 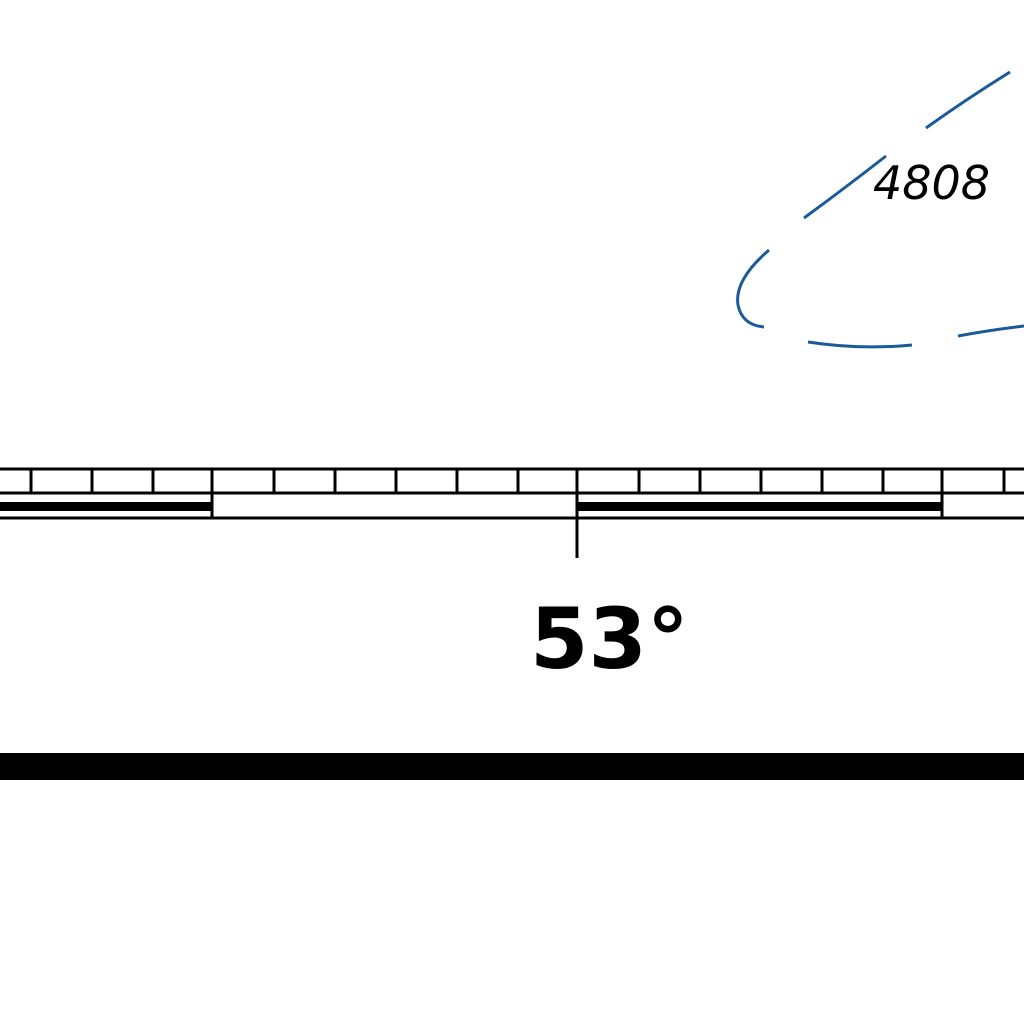 What do you see at coordinates (931, 183) in the screenshot?
I see `contour-depth-label: 4808` at bounding box center [931, 183].